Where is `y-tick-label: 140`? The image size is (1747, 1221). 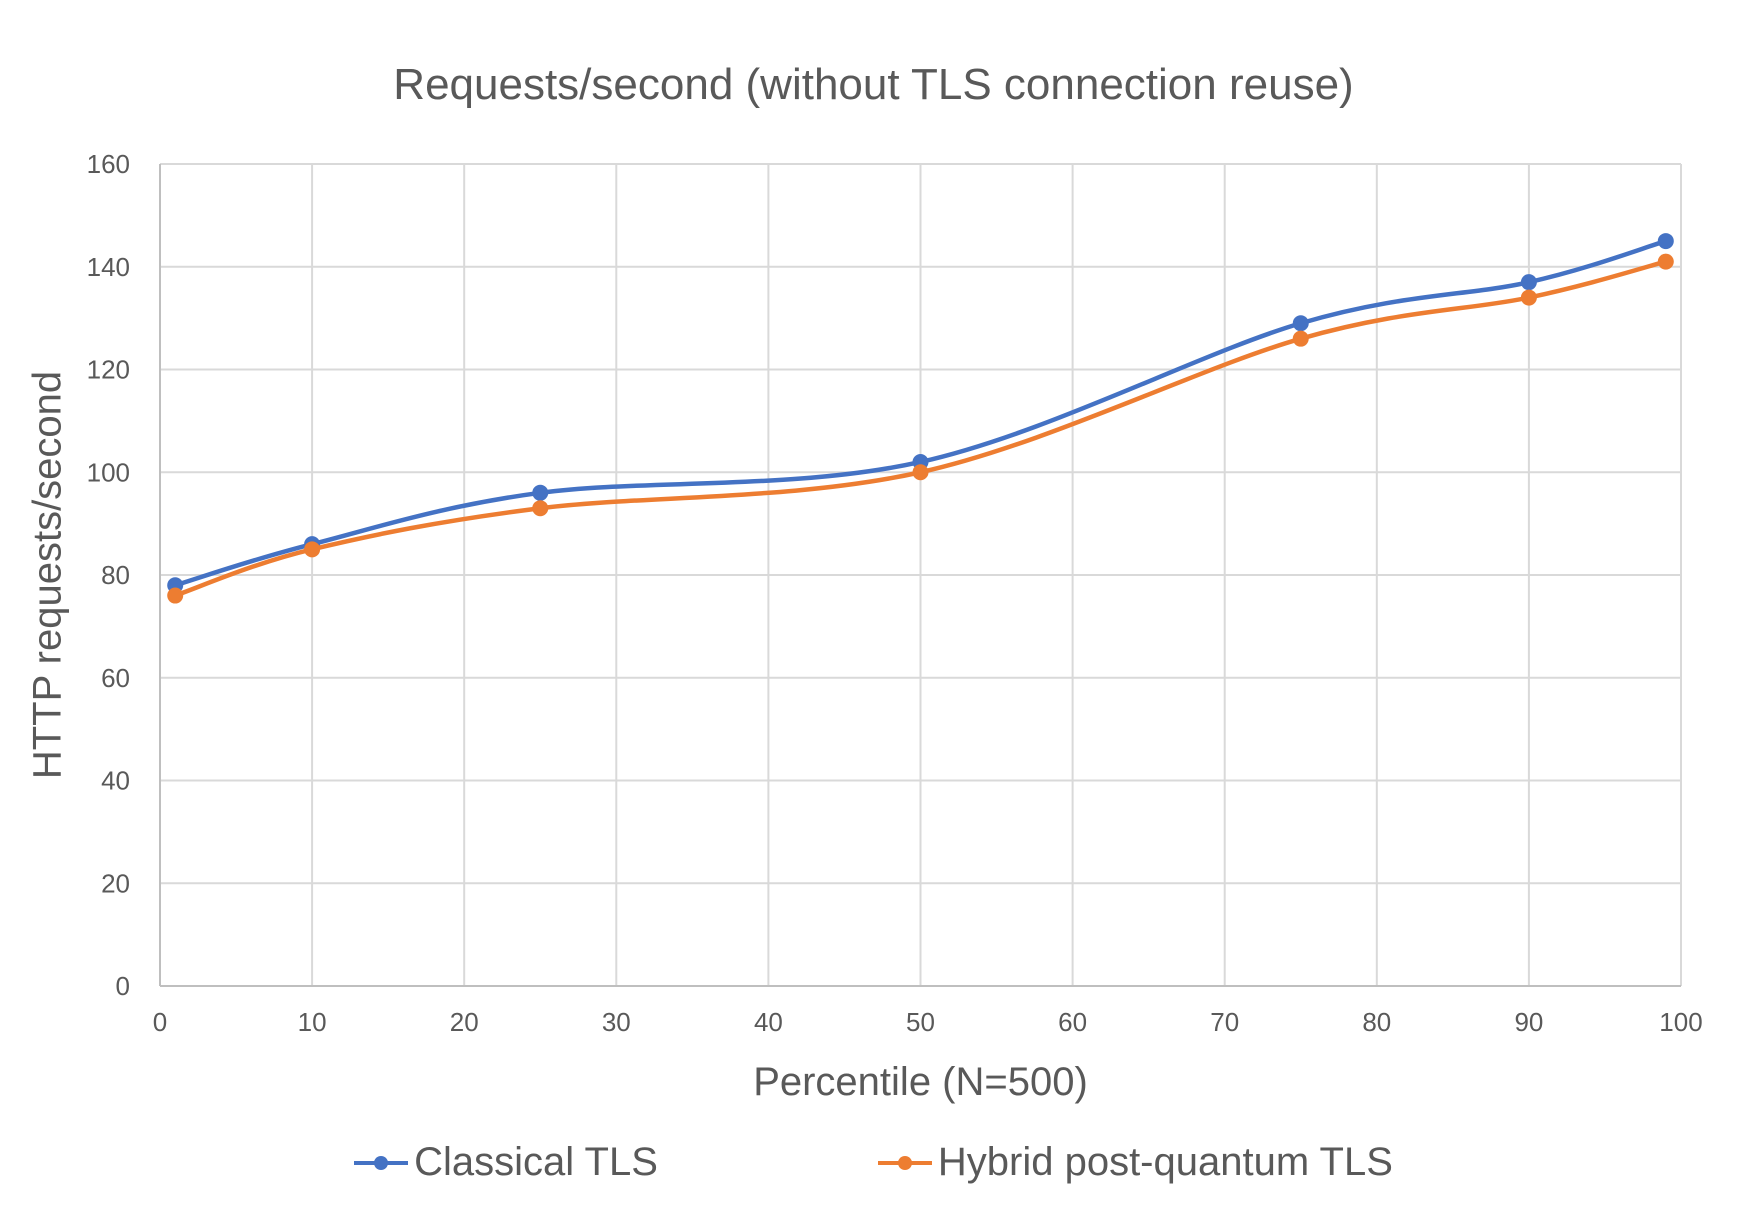
y-tick-label: 140 is located at coordinates (108, 267).